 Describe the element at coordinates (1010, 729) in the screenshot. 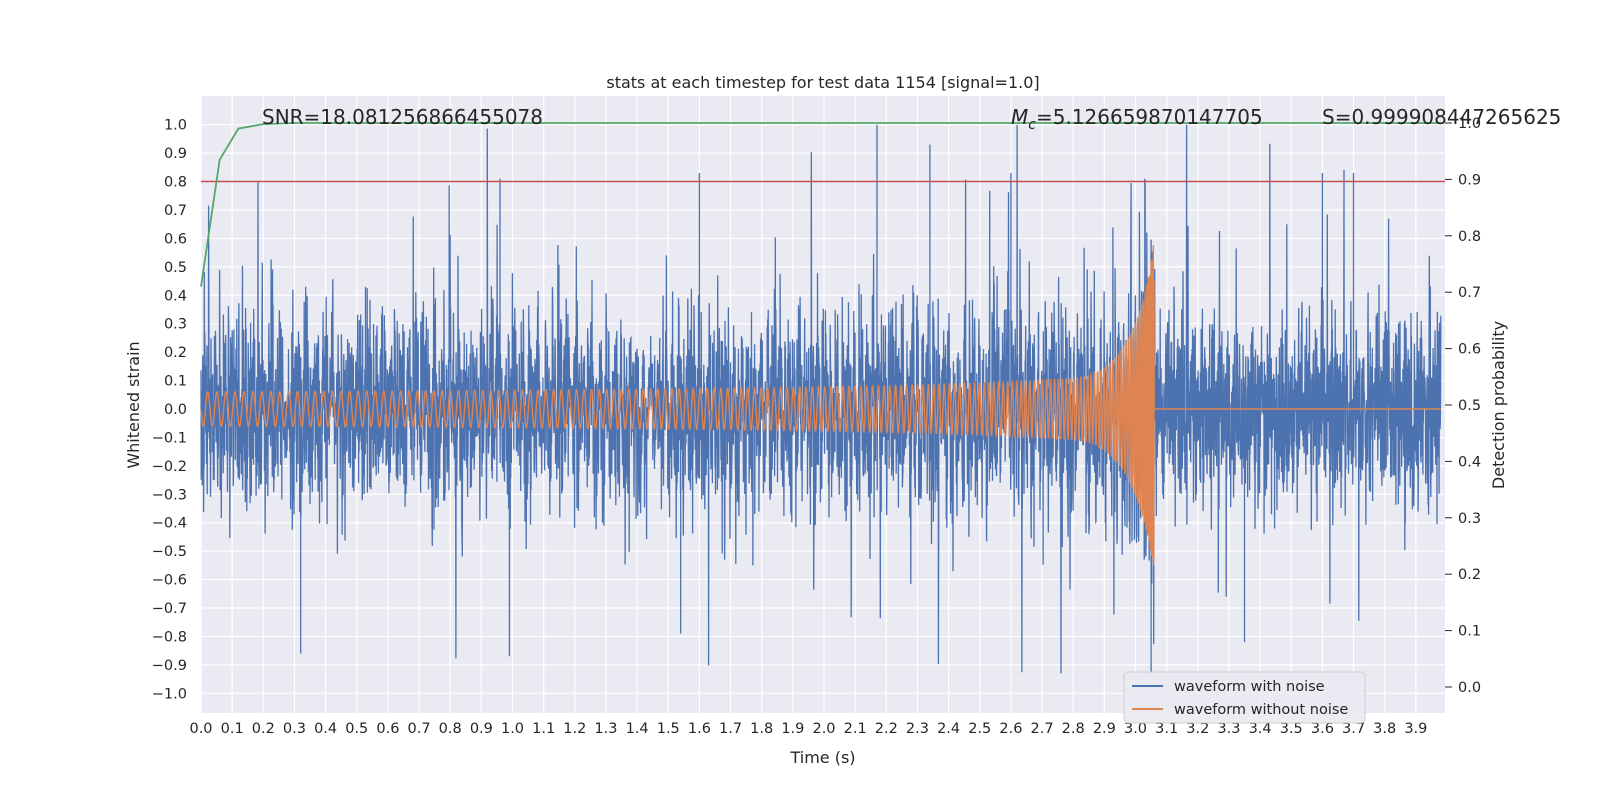

I see `x-tick-label: 2.6` at that location.